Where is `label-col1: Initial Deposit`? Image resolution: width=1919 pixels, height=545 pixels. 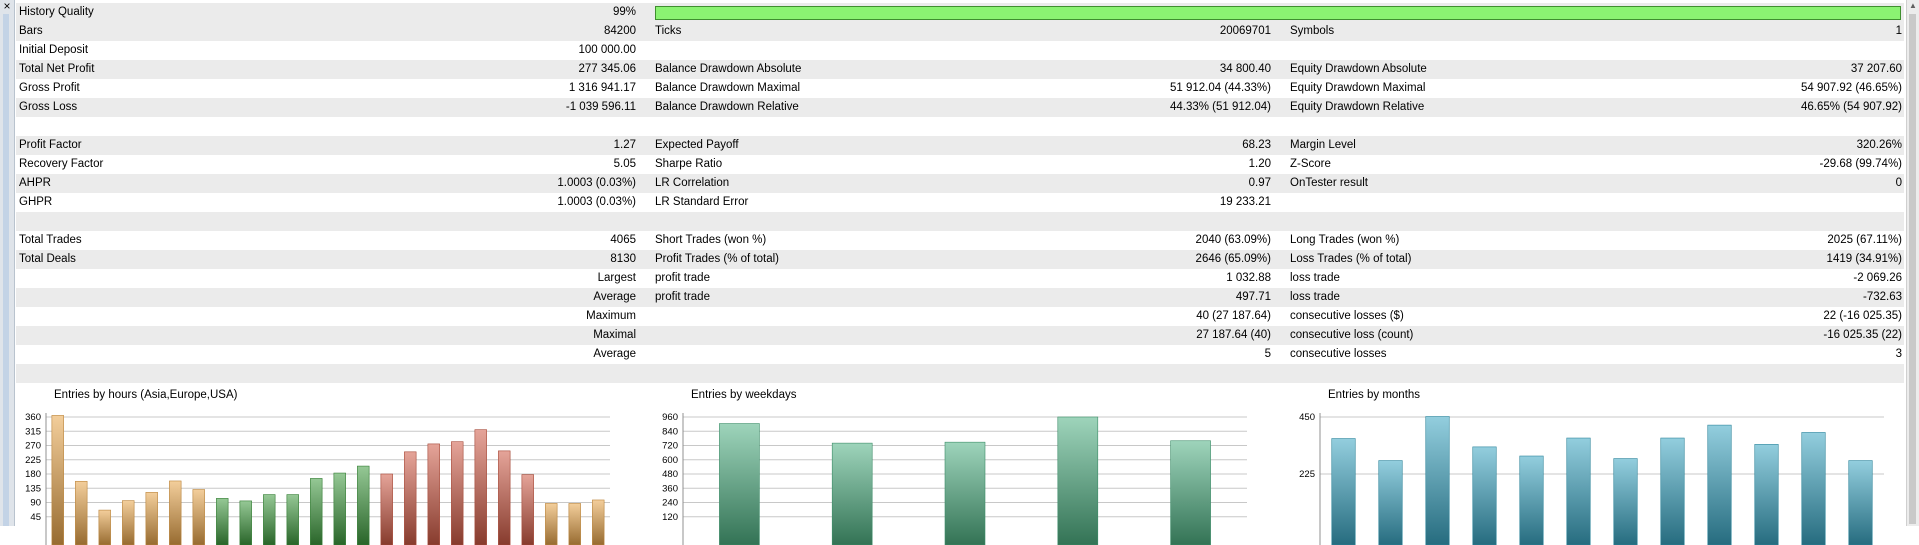
label-col1: Initial Deposit is located at coordinates (54, 50).